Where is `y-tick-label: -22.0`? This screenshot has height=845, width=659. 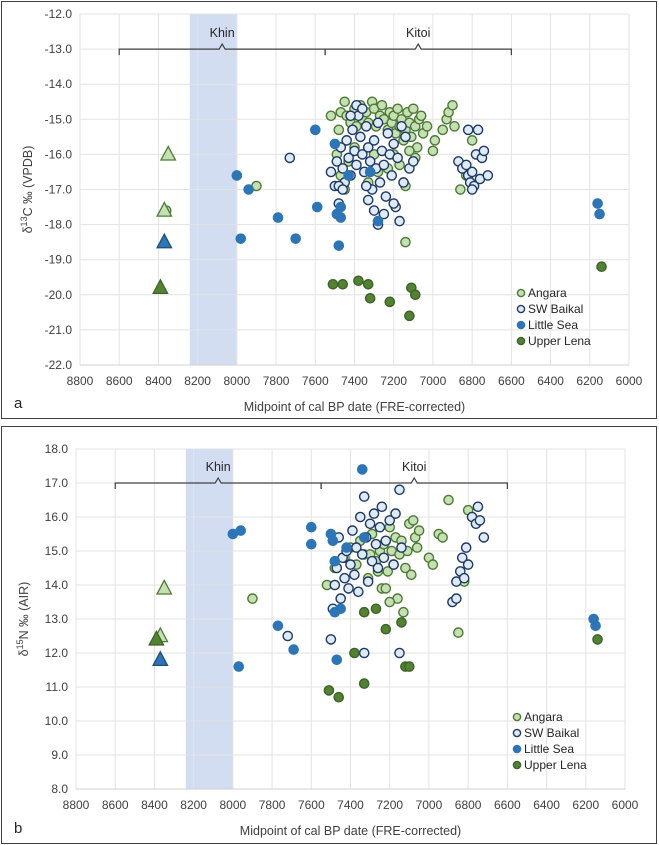
y-tick-label: -22.0 is located at coordinates (59, 365).